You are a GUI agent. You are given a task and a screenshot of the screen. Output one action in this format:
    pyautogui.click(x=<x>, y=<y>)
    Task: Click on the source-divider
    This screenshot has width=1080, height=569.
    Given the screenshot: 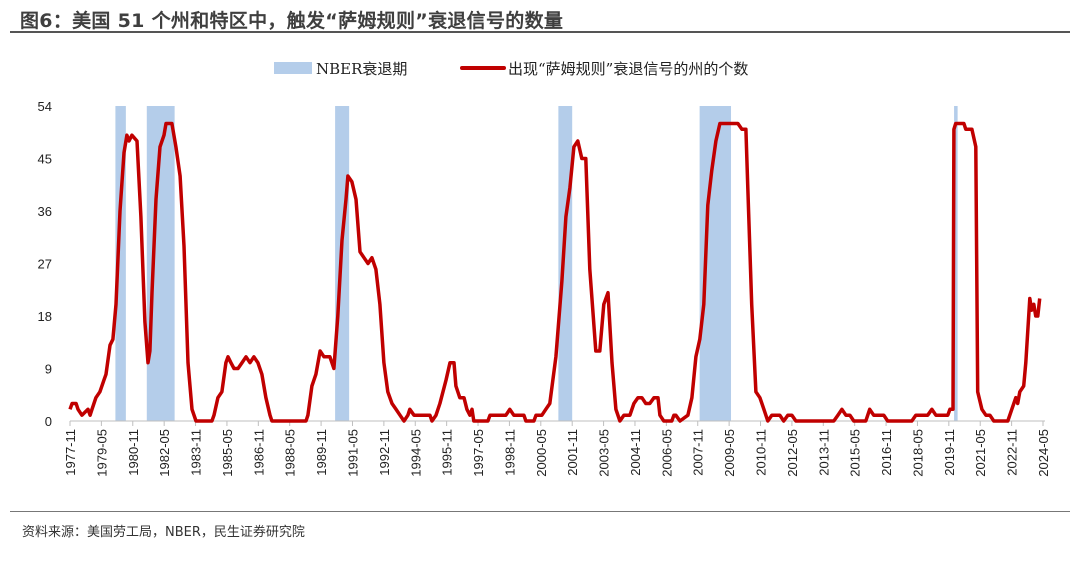 What is the action you would take?
    pyautogui.click(x=540, y=511)
    